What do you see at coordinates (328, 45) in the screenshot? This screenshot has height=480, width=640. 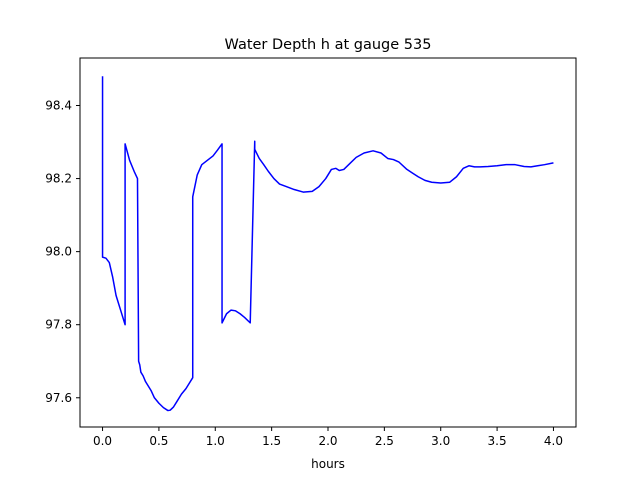 I see `chart-title: Water Depth h at gauge 535` at bounding box center [328, 45].